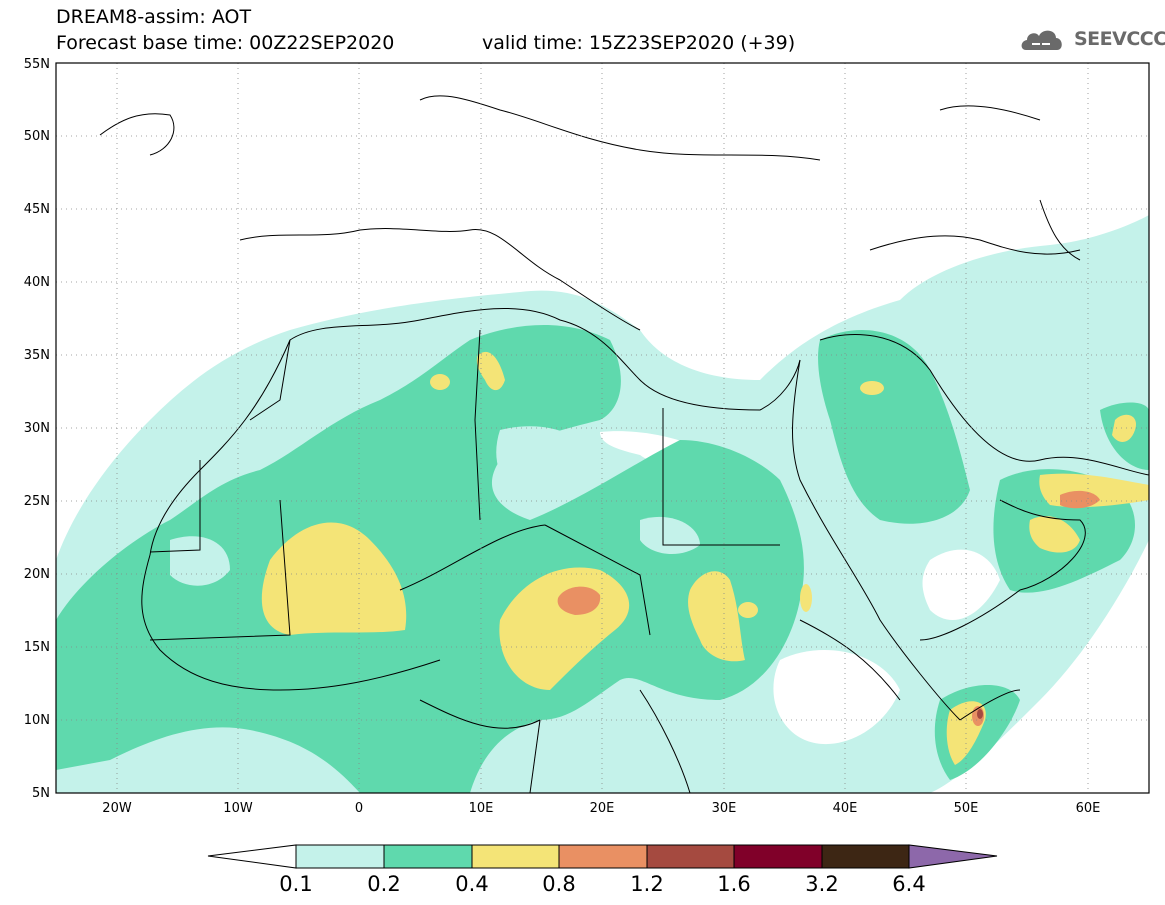 Image resolution: width=1165 pixels, height=905 pixels. I want to click on lat-tick-label: 50N, so click(37, 136).